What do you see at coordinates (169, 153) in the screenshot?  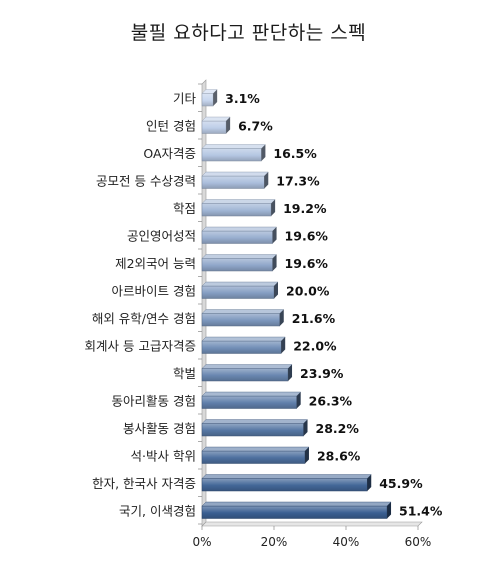 I see `category-label: OA자격증` at bounding box center [169, 153].